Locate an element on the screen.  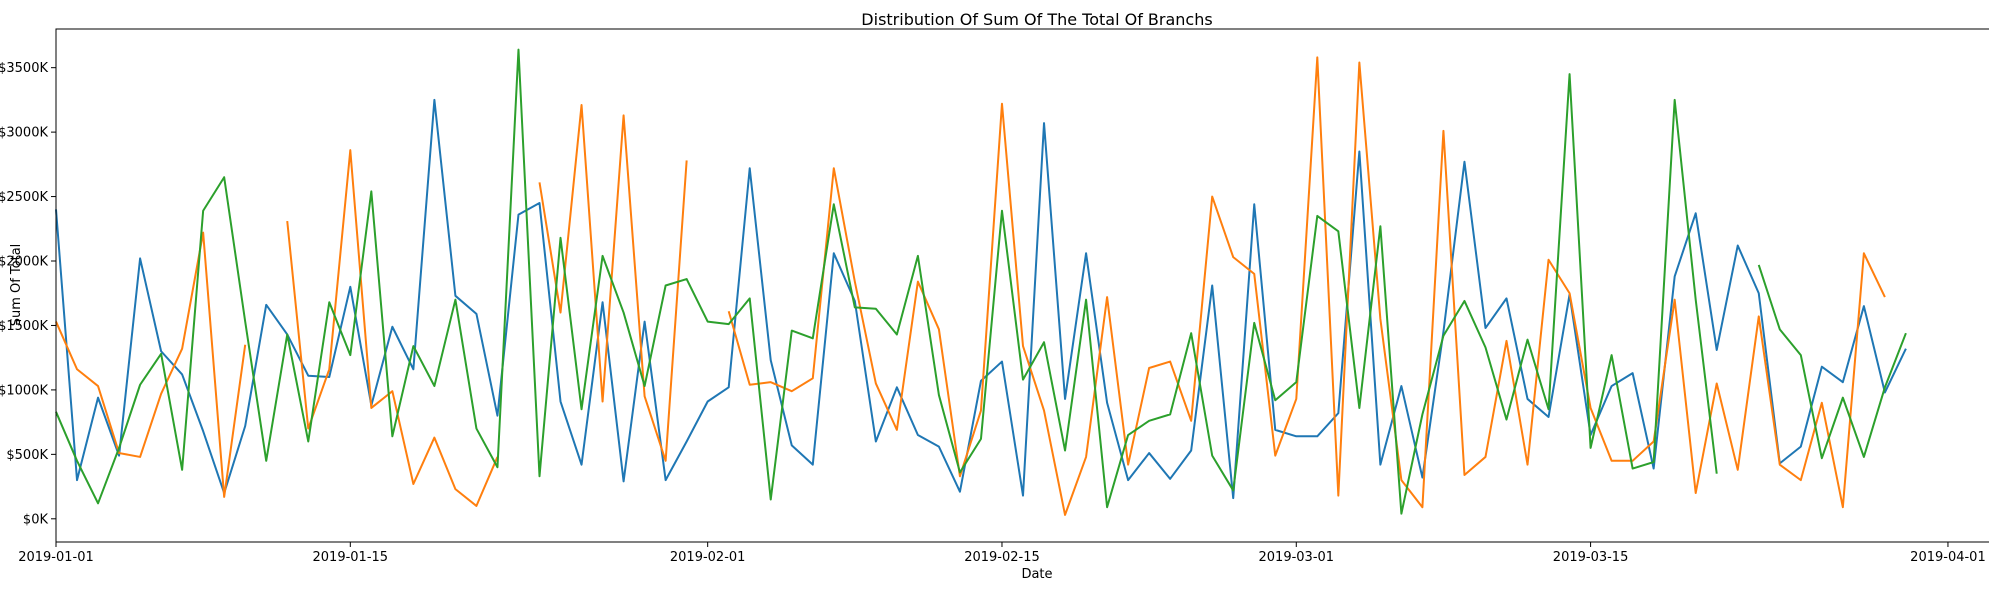
x-tick-label: 2019-03-15 is located at coordinates (1591, 557).